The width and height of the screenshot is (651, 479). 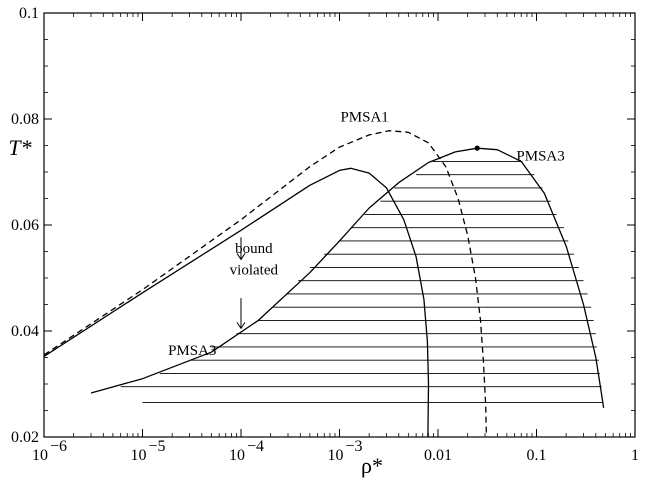 What do you see at coordinates (25, 225) in the screenshot?
I see `y-tick-label: 0.06` at bounding box center [25, 225].